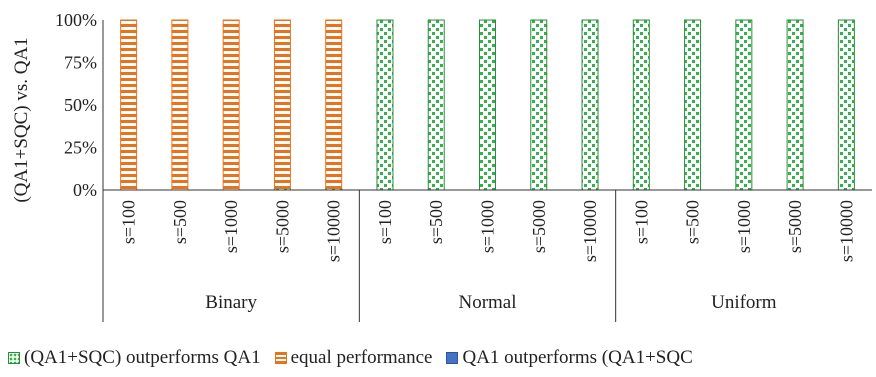  I want to click on y-tick-label: 75%, so click(80, 63).